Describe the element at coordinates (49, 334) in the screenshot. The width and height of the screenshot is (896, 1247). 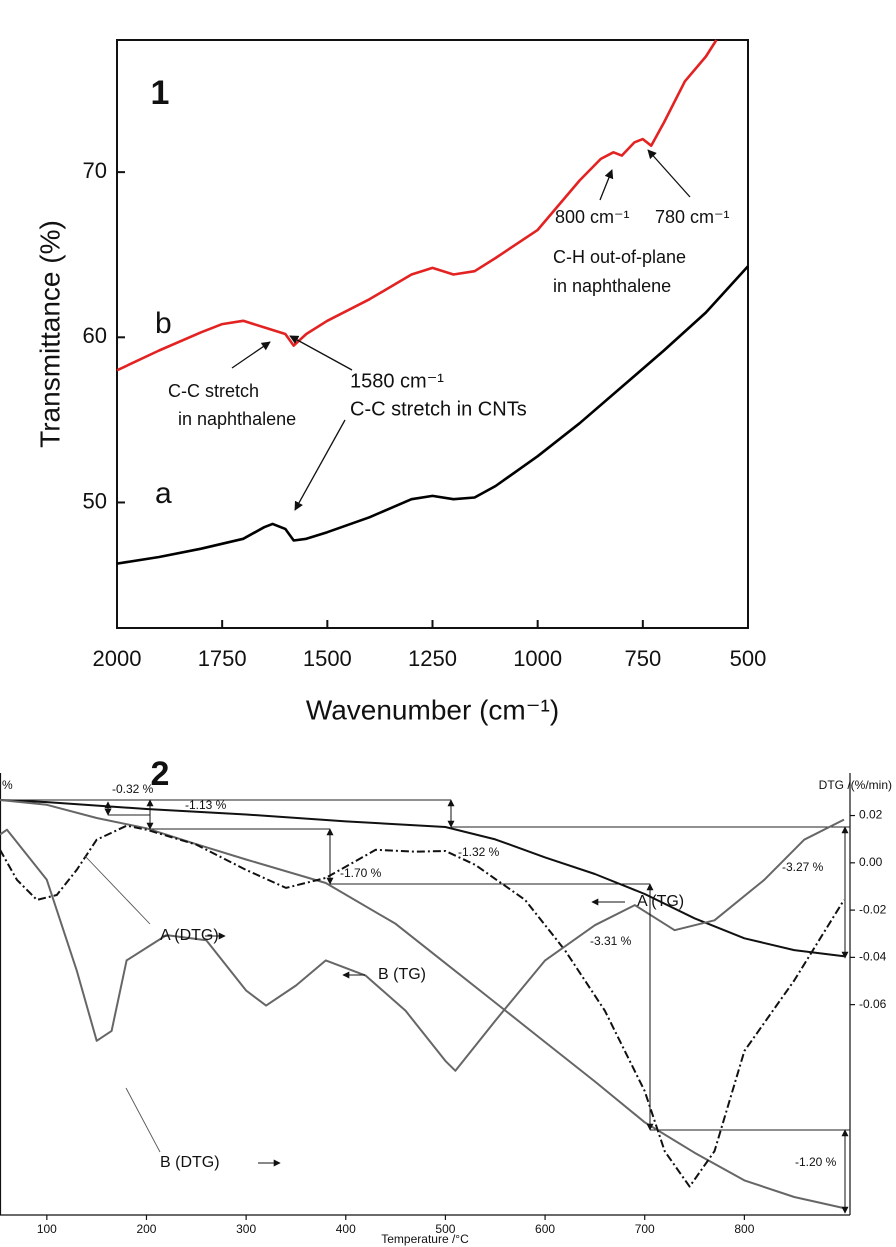
I see `y-axis-title: Transmittance (%)` at that location.